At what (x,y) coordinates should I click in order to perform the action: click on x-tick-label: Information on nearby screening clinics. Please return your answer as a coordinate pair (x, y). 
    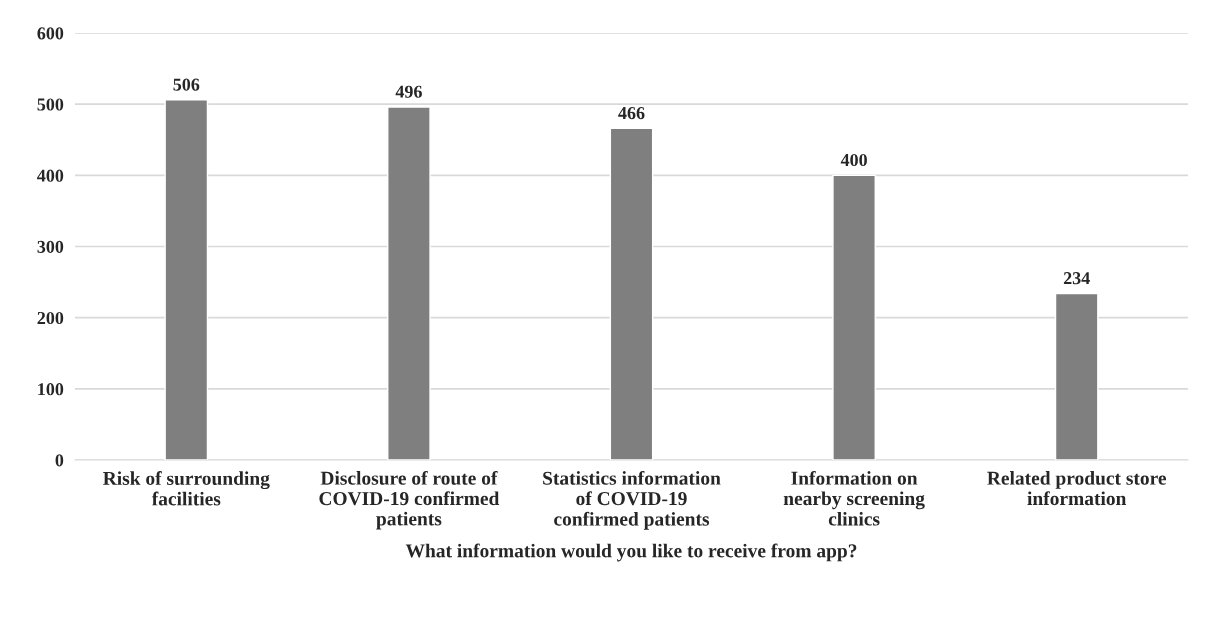
    Looking at the image, I should click on (854, 498).